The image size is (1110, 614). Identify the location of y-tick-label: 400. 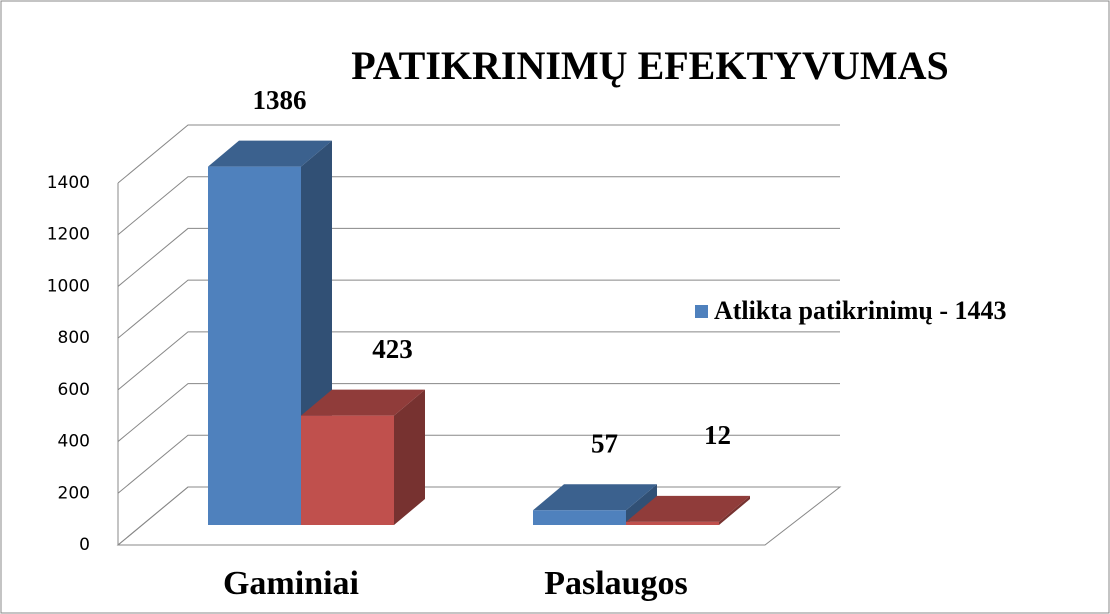
(74, 442).